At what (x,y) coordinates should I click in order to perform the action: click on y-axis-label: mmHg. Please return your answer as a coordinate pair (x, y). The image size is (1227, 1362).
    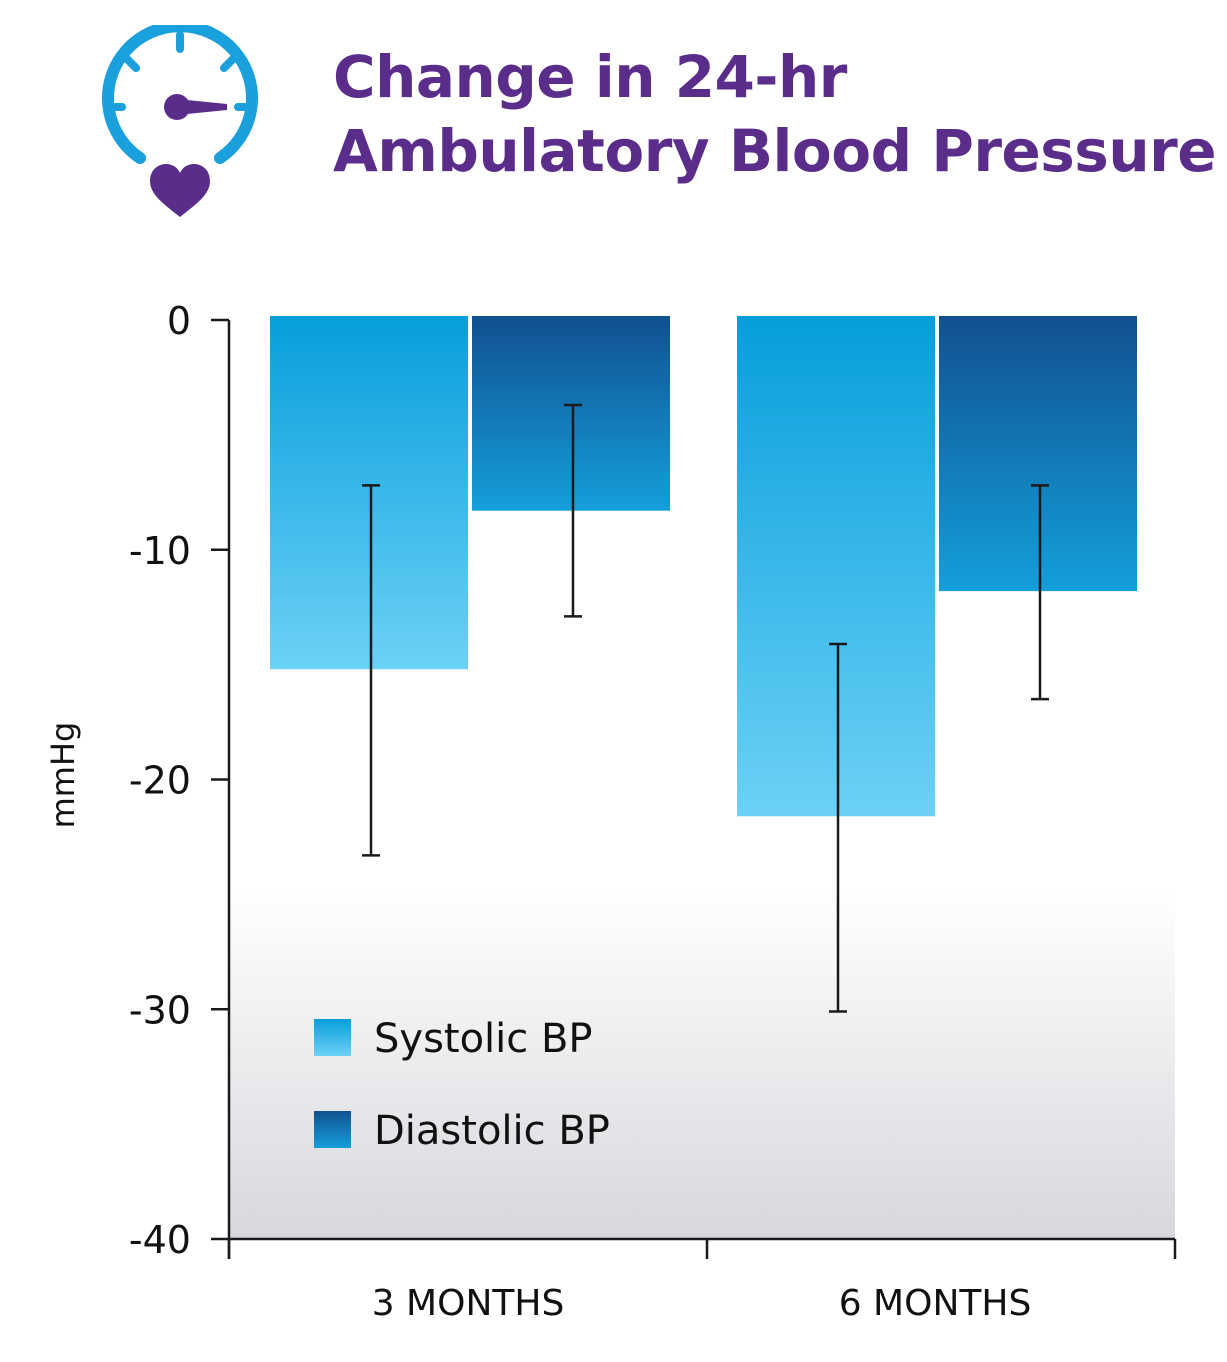
    Looking at the image, I should click on (63, 775).